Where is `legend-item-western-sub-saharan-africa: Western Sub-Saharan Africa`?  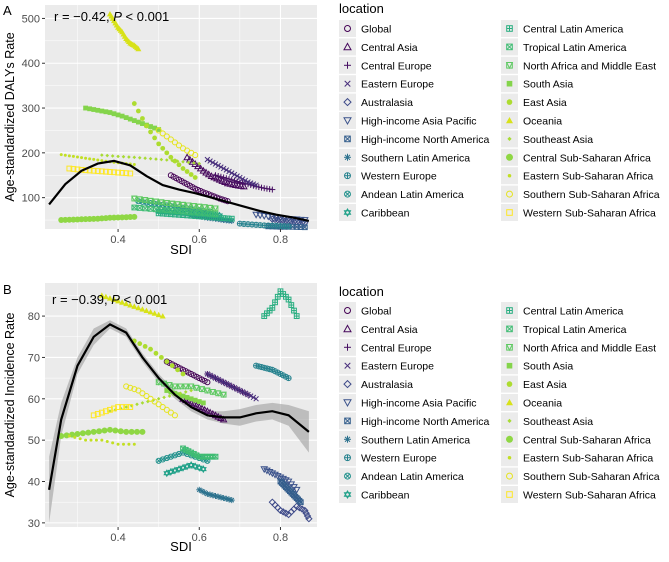
legend-item-western-sub-saharan-africa: Western Sub-Saharan Africa is located at coordinates (578, 494).